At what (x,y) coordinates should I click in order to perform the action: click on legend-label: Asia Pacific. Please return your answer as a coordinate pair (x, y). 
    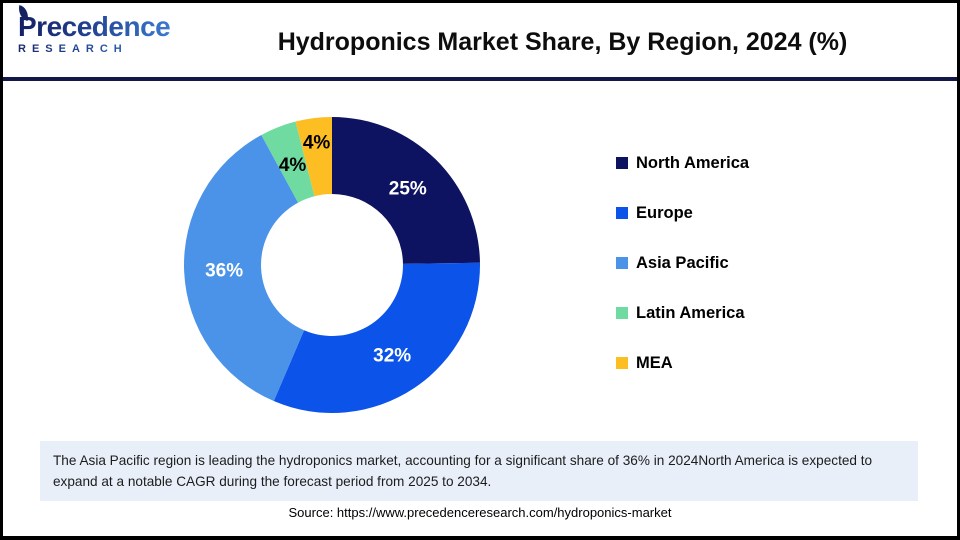
    Looking at the image, I should click on (682, 262).